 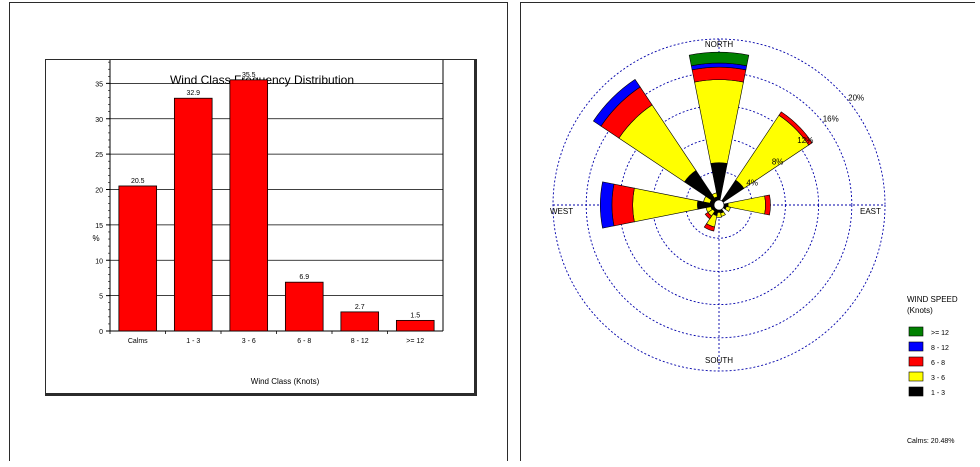 What do you see at coordinates (99, 261) in the screenshot?
I see `y-tick-label: 10` at bounding box center [99, 261].